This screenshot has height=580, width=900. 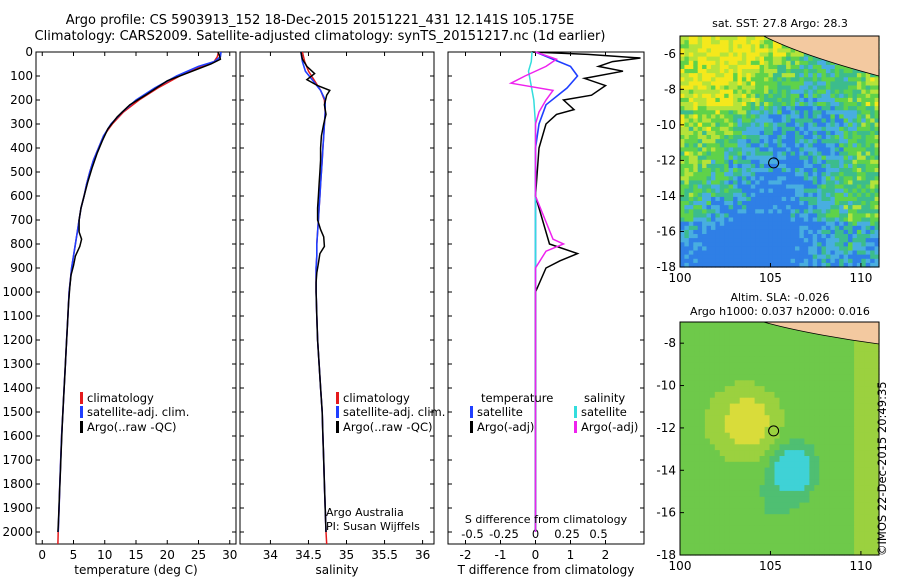 What do you see at coordinates (780, 297) in the screenshot?
I see `sla-map-title-1: Altim. SLA: -0.026` at bounding box center [780, 297].